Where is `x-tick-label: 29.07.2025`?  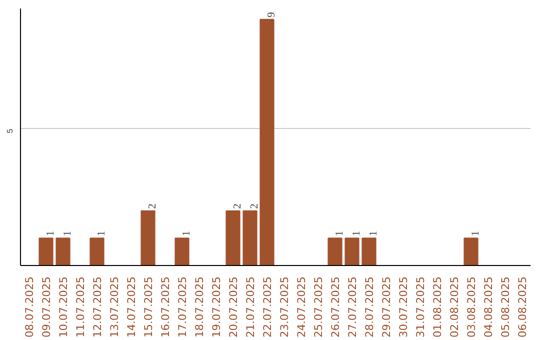 x-tick-label: 29.07.2025 is located at coordinates (386, 307).